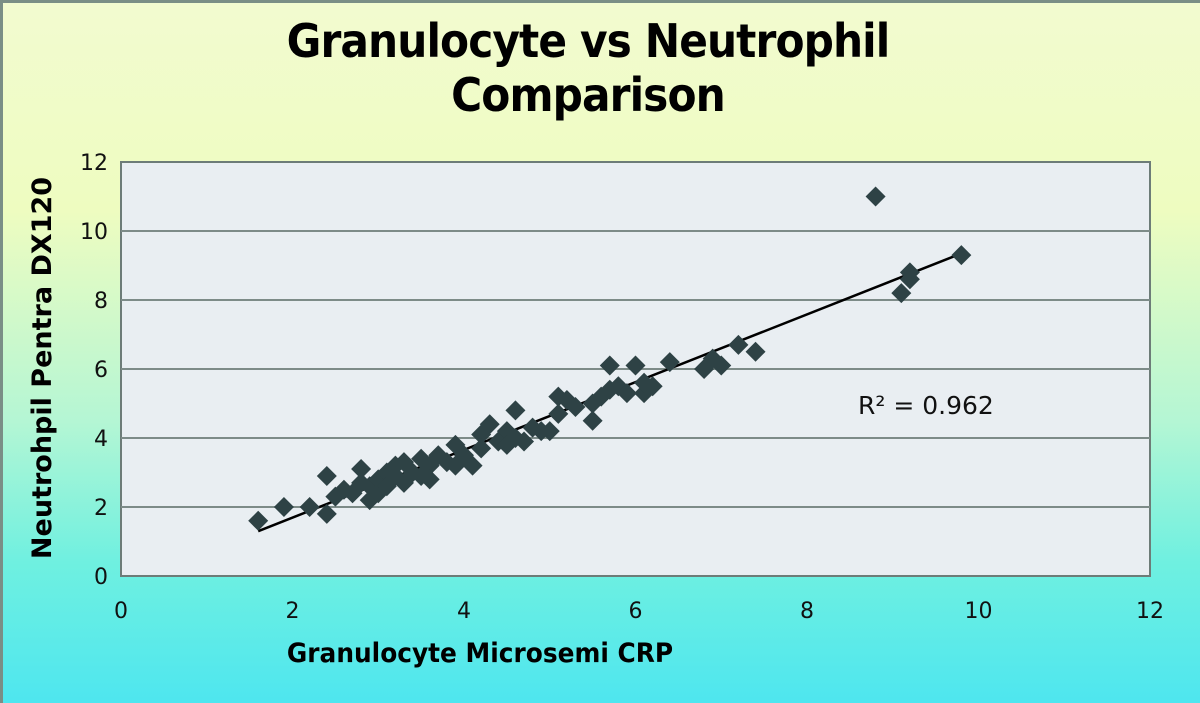  Describe the element at coordinates (101, 508) in the screenshot. I see `y-tick-label: 2` at that location.